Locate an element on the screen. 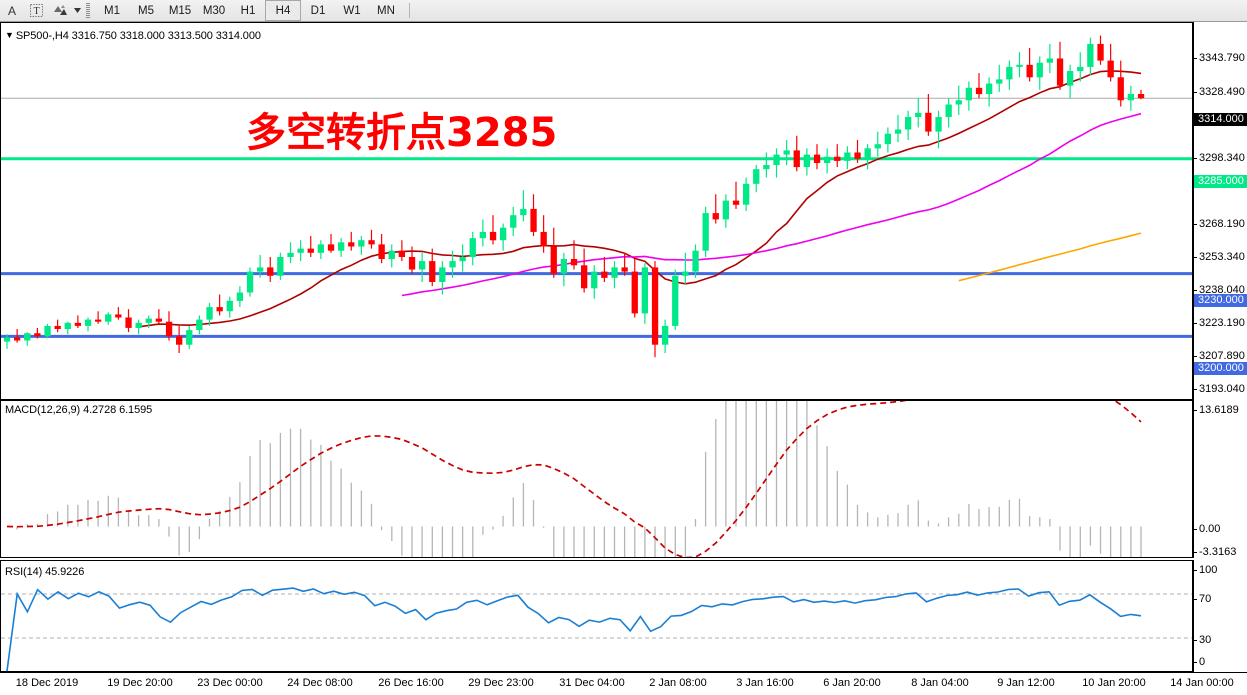 The height and width of the screenshot is (695, 1247). price-axis-tick-label: 3193.040 is located at coordinates (1222, 389).